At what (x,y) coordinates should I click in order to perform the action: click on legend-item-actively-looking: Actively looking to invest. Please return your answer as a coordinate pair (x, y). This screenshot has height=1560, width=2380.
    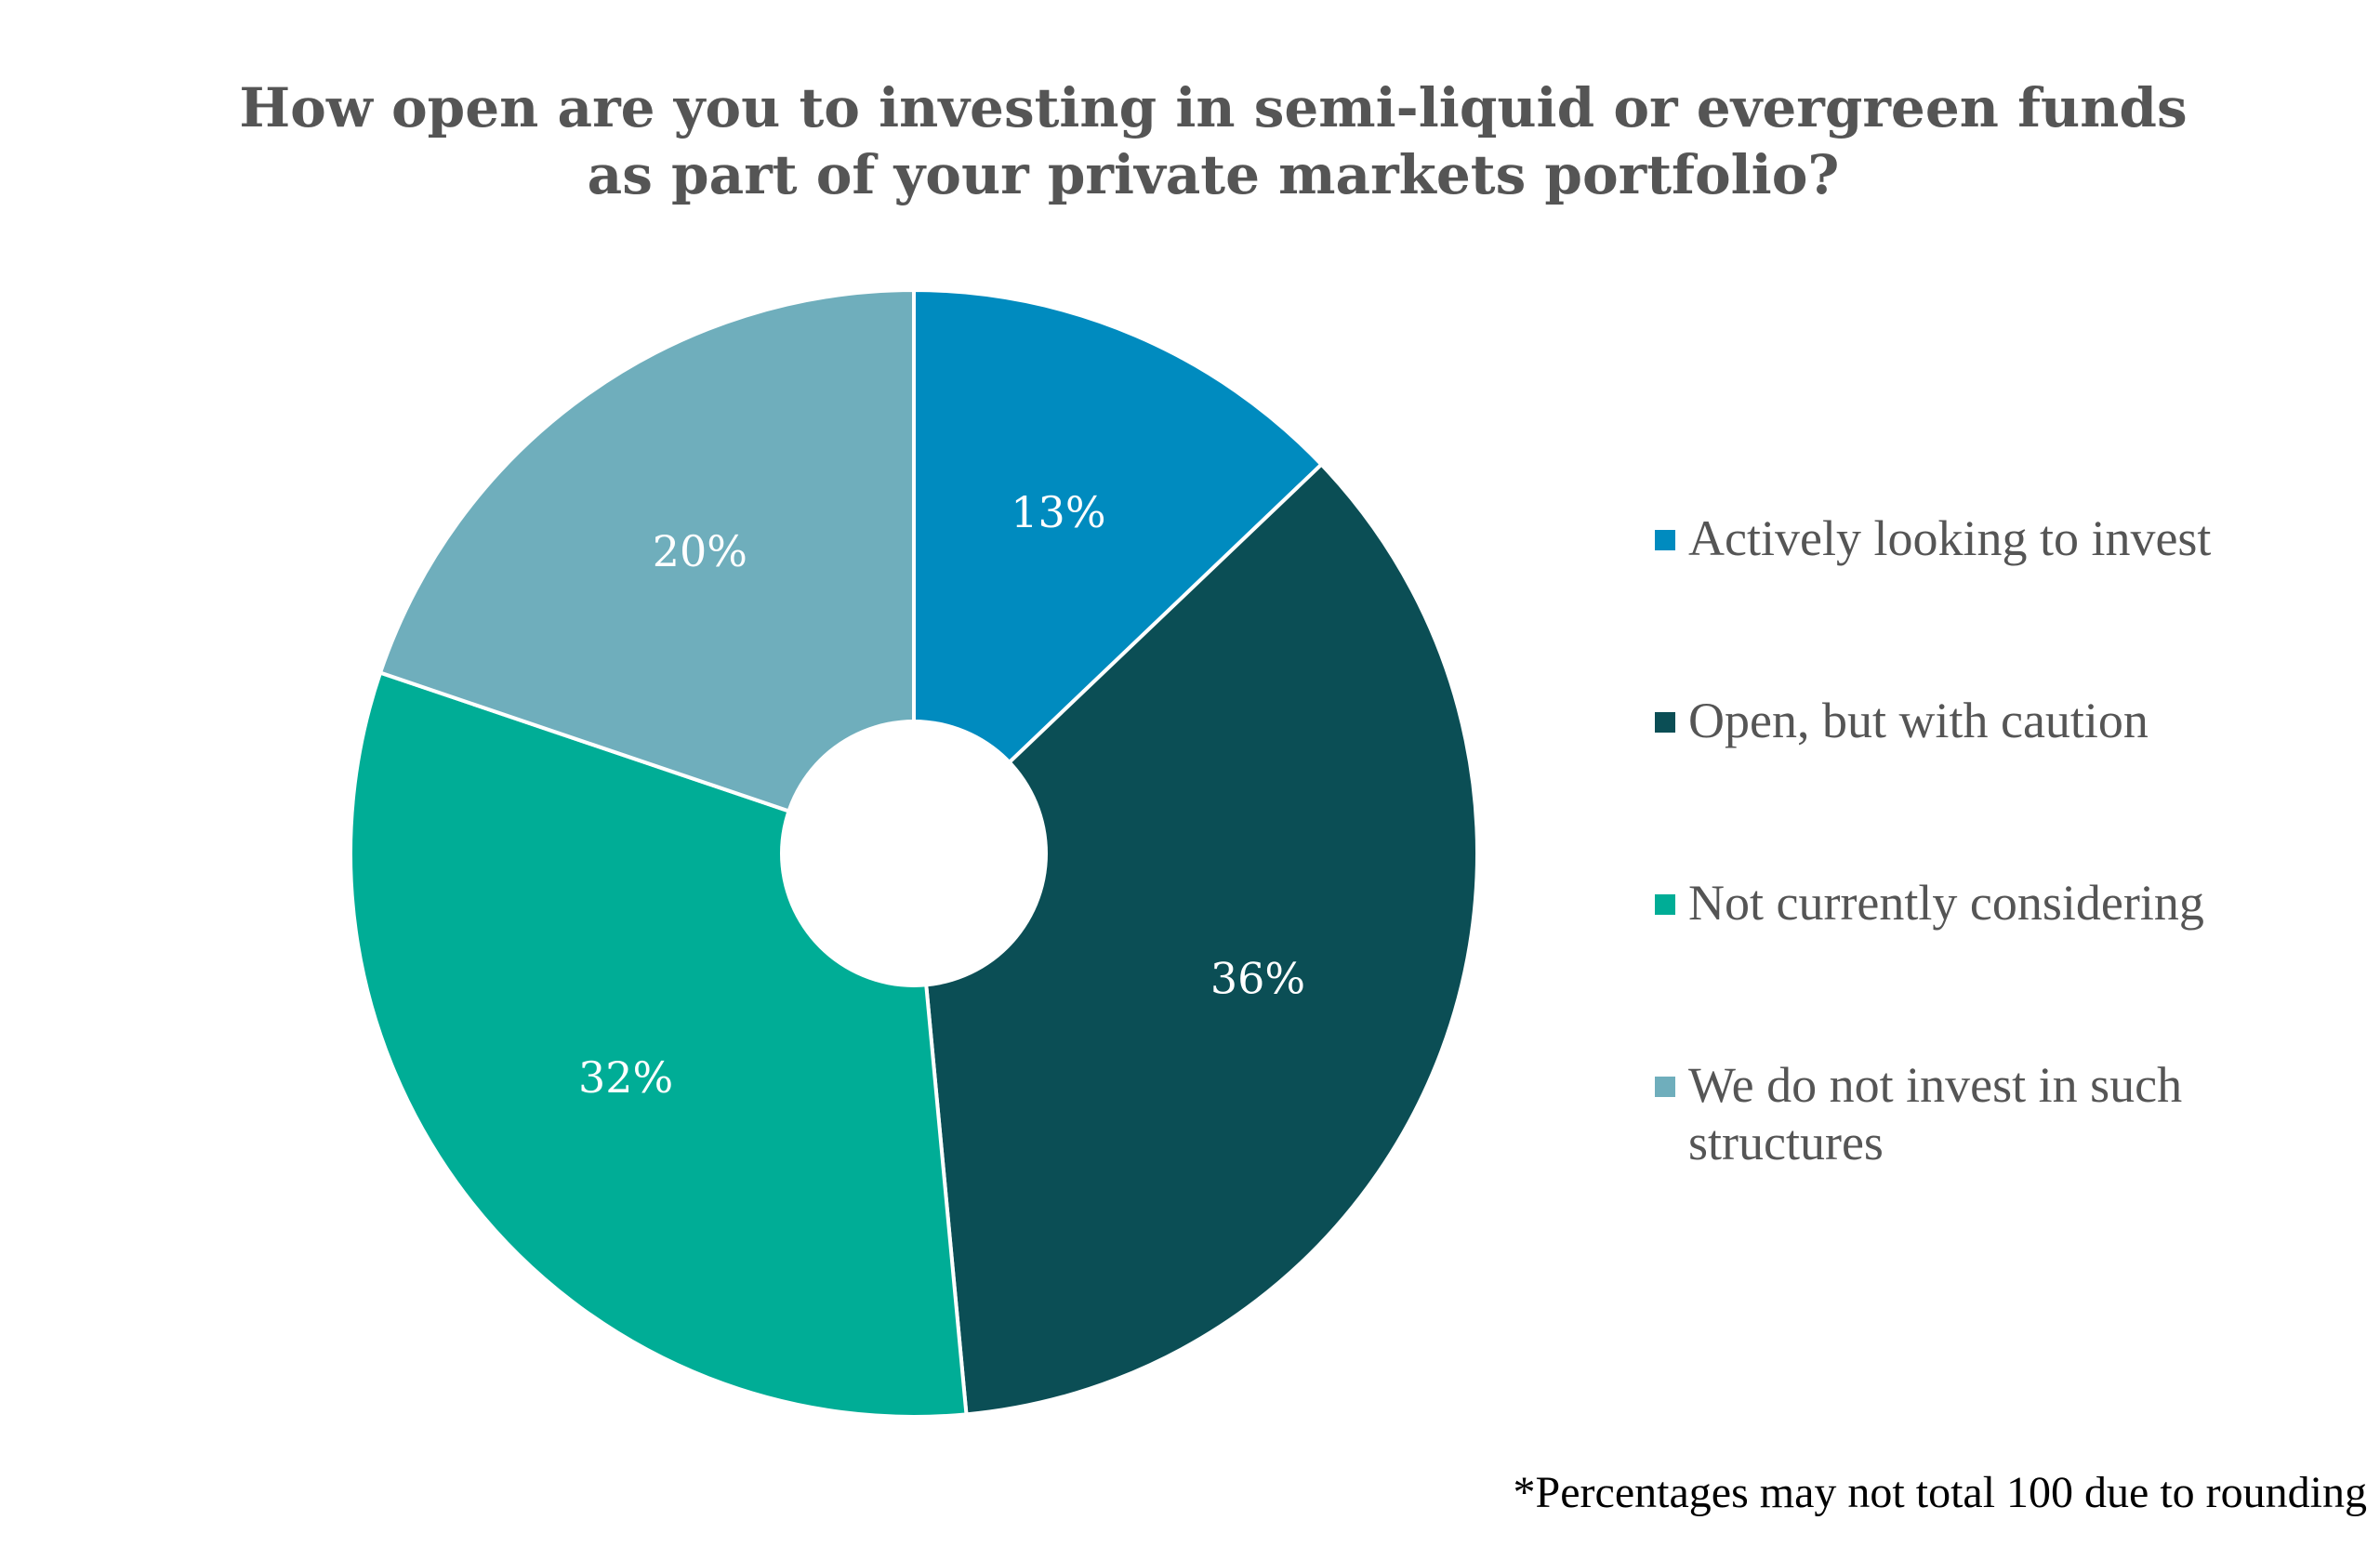
    Looking at the image, I should click on (2008, 538).